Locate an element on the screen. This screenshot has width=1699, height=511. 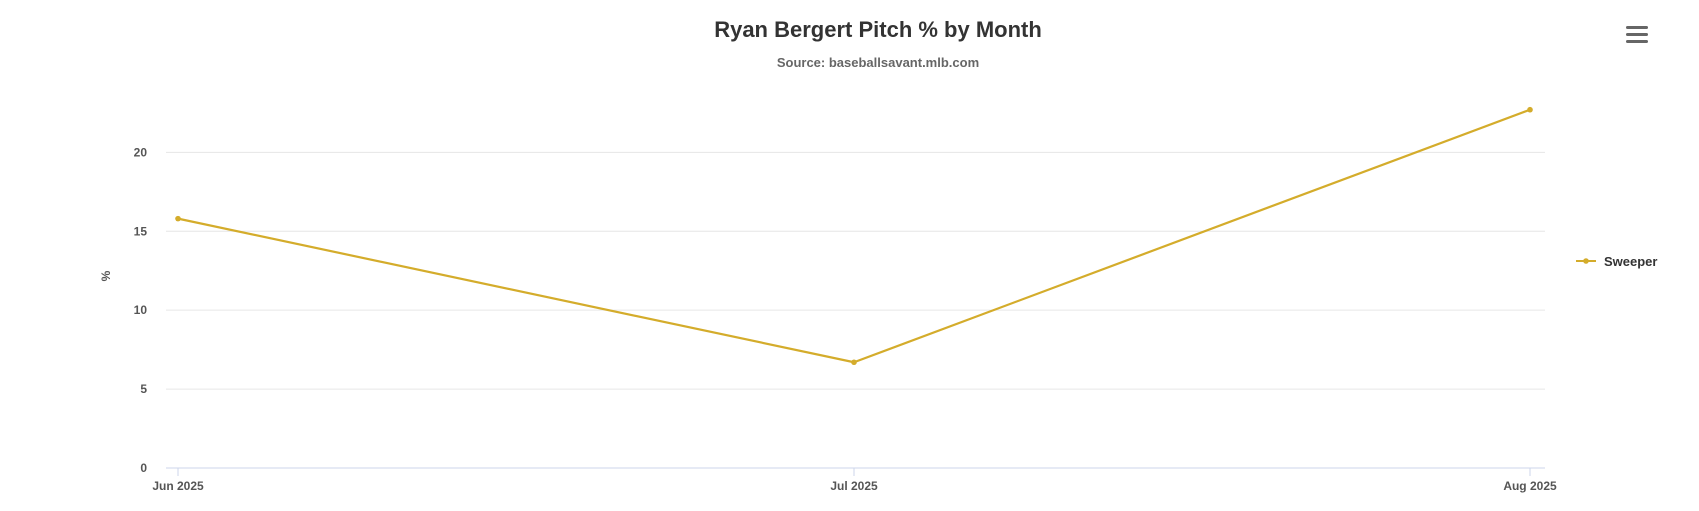
legend: Sweeper is located at coordinates (1616, 261).